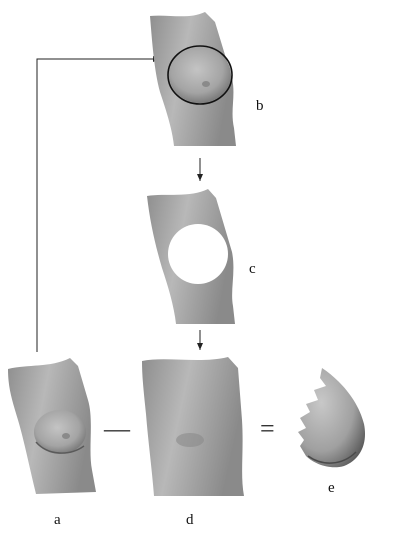 The image size is (401, 535). What do you see at coordinates (66, 436) in the screenshot?
I see `nipple-a` at bounding box center [66, 436].